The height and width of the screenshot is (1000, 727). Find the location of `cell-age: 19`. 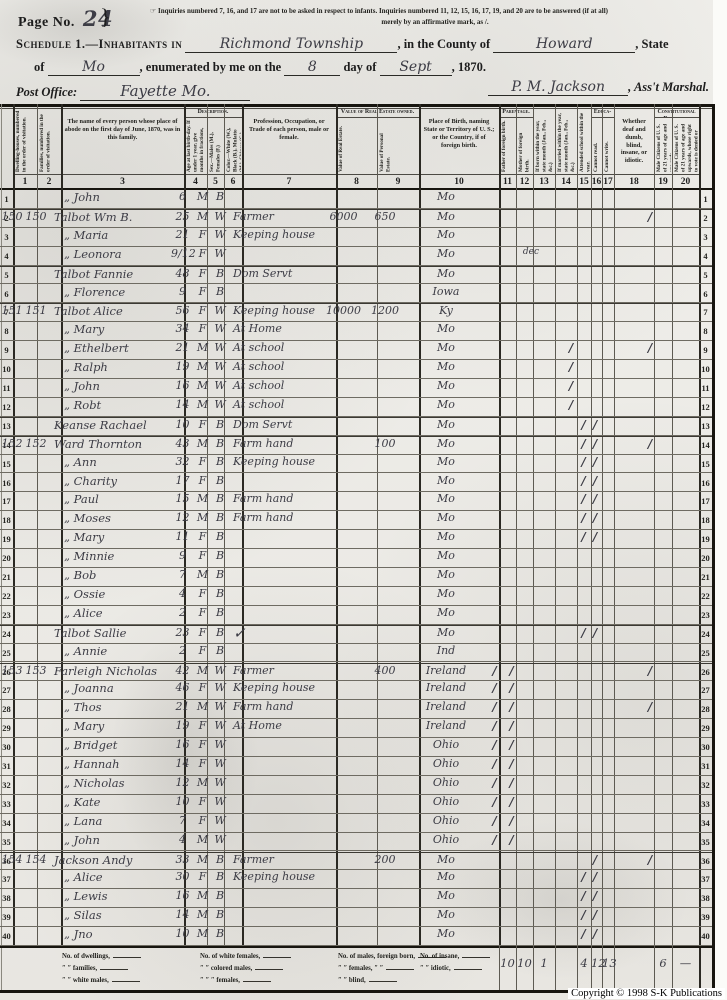

cell-age: 19 is located at coordinates (182, 367).